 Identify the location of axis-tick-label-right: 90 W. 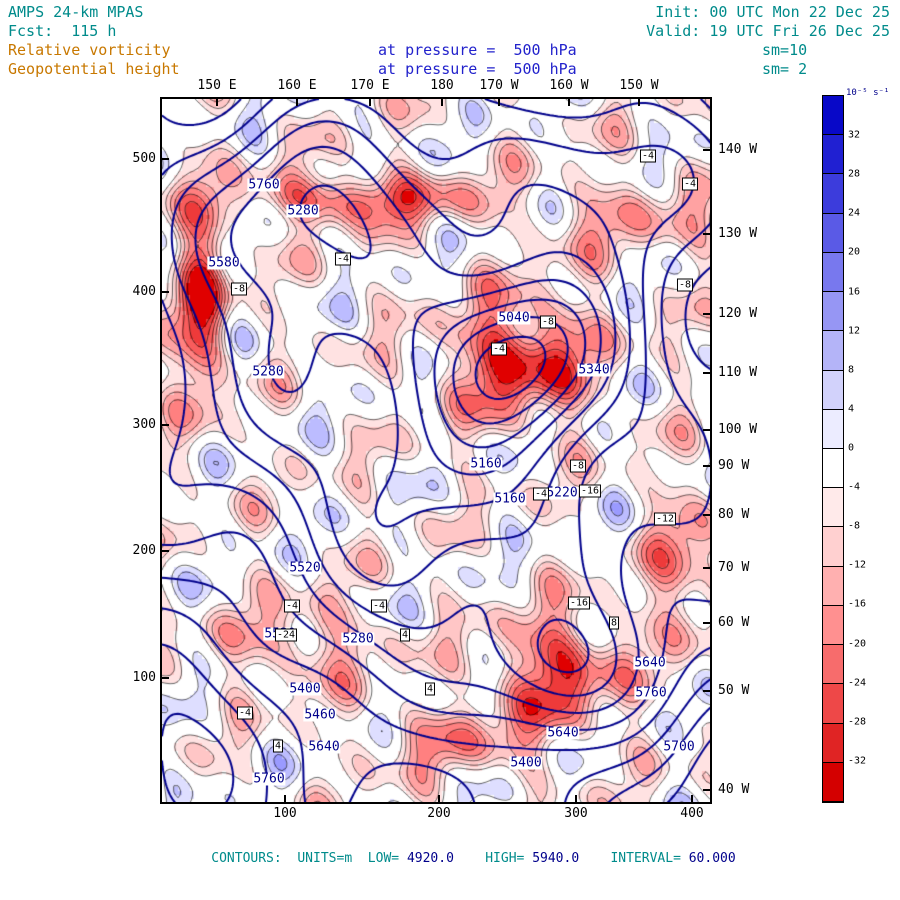
(734, 465).